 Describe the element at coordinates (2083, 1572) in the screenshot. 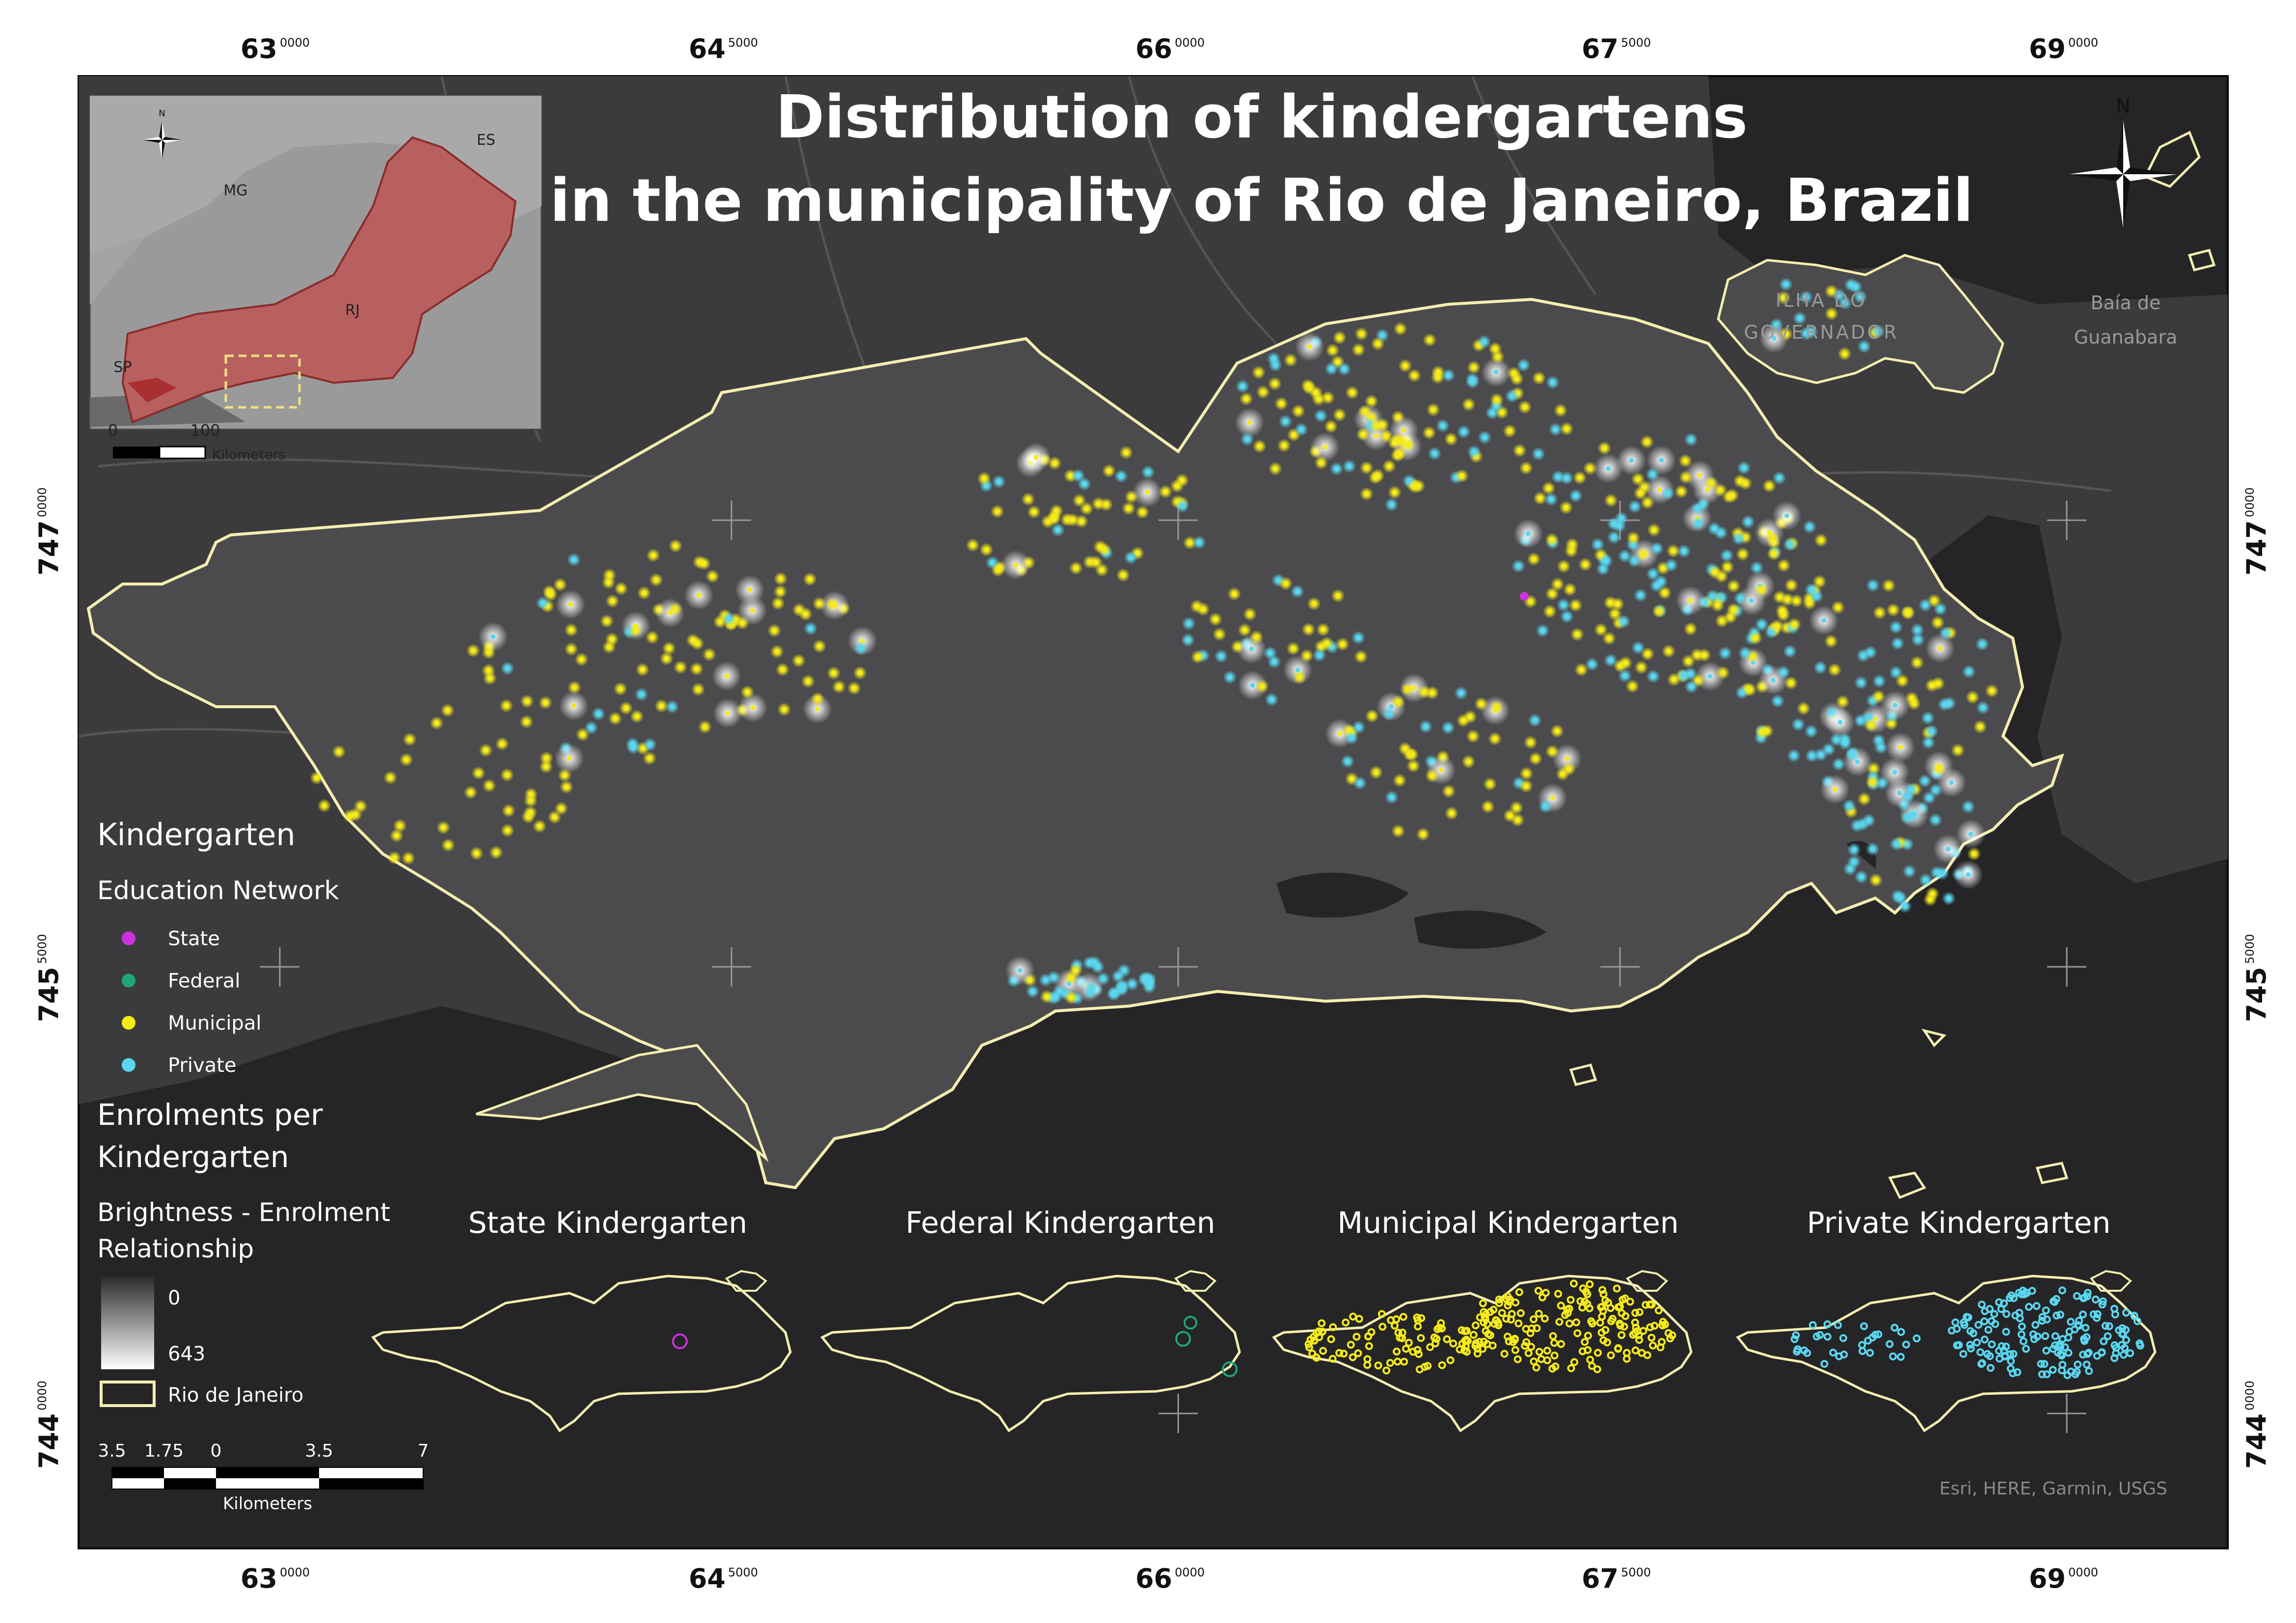

I see `x-sup-bottom-4: 0000` at that location.